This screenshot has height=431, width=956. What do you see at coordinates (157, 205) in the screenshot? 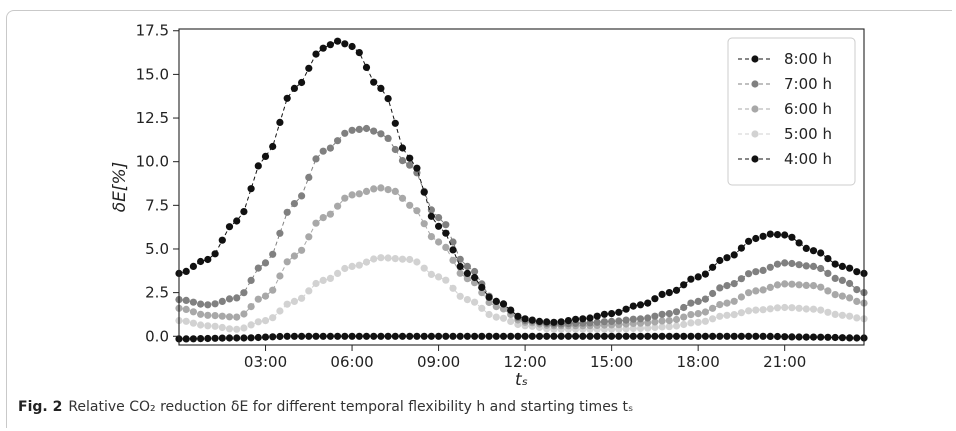
I see `y-tick-label: 7.5` at bounding box center [157, 205].